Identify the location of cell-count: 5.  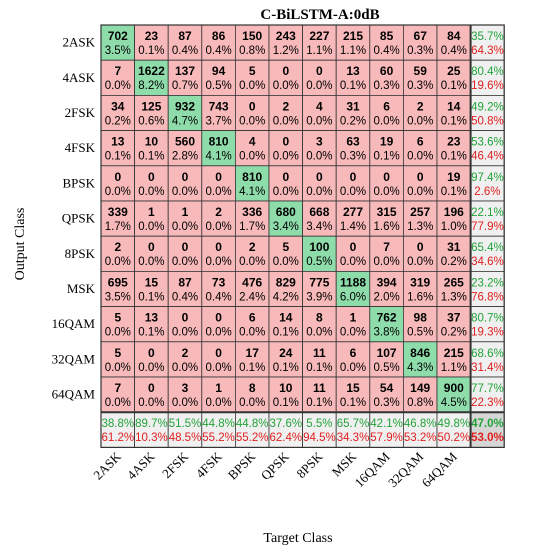
(117, 318).